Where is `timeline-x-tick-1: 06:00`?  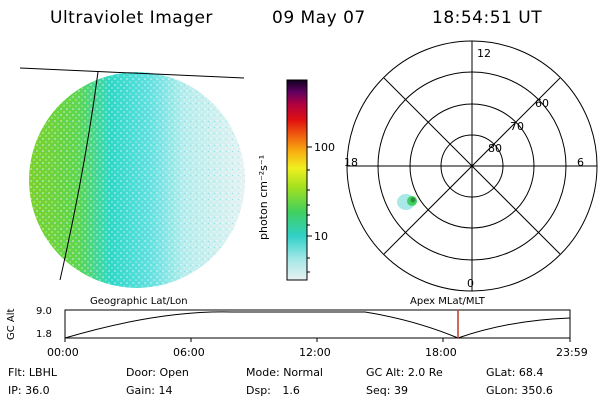 timeline-x-tick-1: 06:00 is located at coordinates (189, 352).